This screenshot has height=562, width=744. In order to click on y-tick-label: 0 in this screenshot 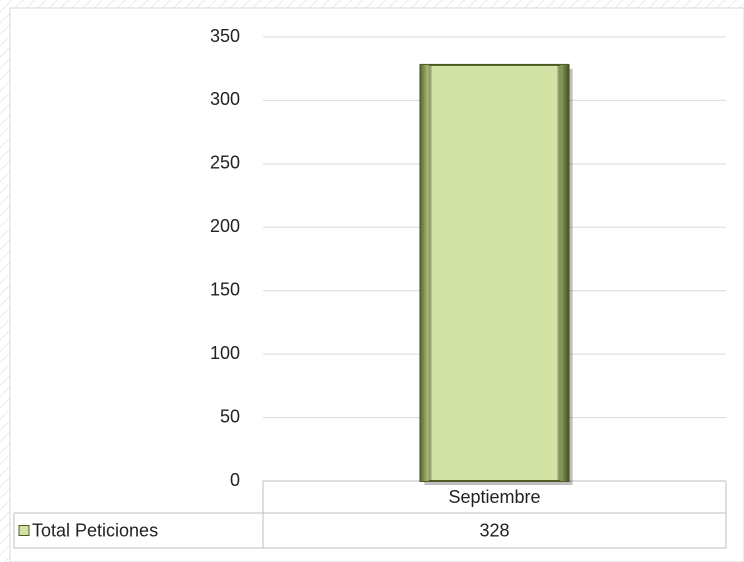, I will do `click(235, 480)`.